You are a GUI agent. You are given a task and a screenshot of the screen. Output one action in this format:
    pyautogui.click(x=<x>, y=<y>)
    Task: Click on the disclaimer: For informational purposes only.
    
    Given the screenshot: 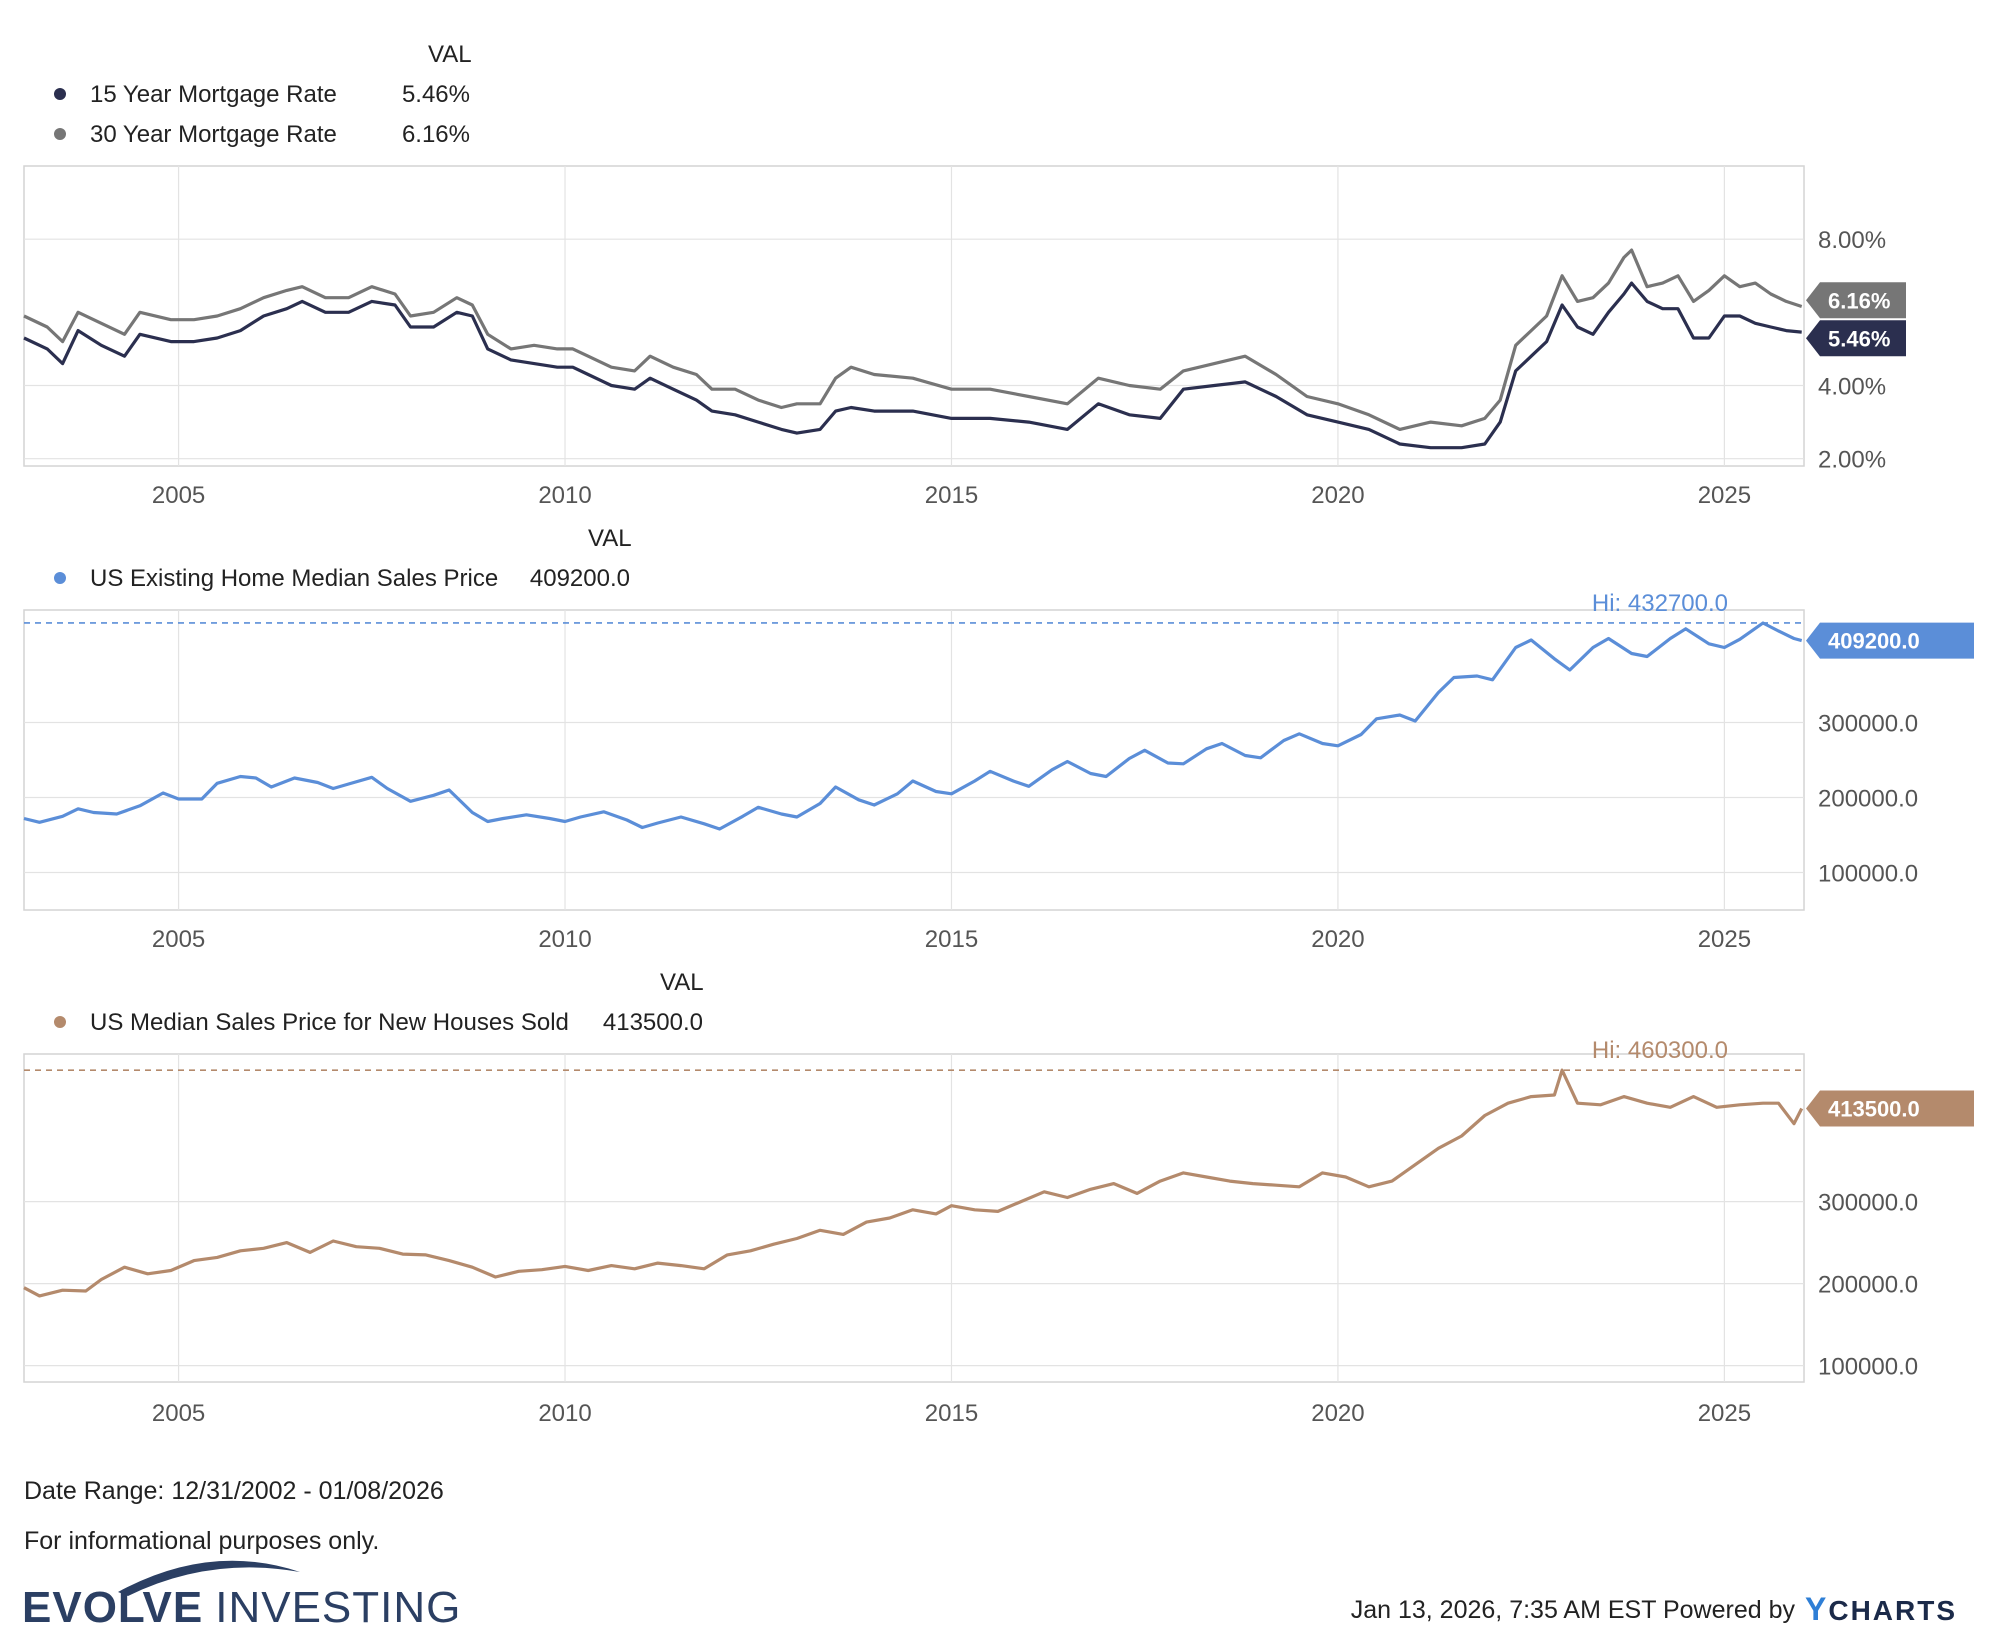 What is the action you would take?
    pyautogui.click(x=201, y=1541)
    